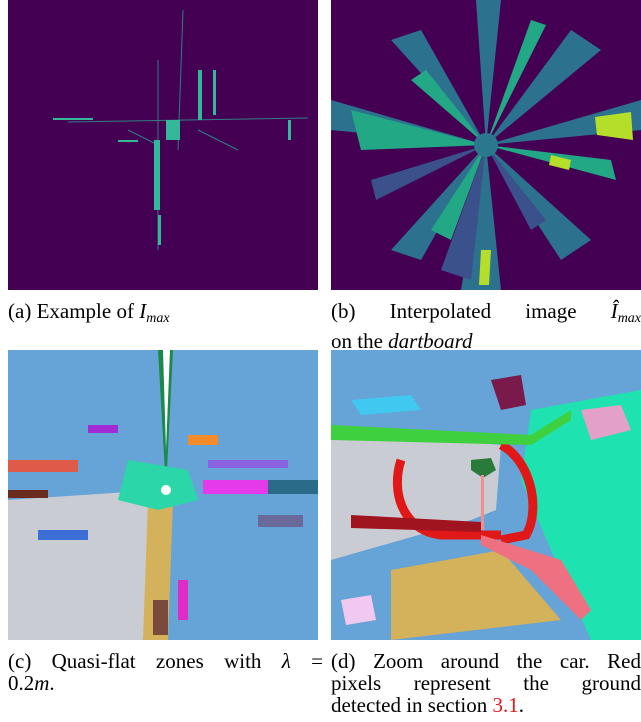 The height and width of the screenshot is (722, 641). I want to click on section-ref-link: 3.1, so click(505, 705).